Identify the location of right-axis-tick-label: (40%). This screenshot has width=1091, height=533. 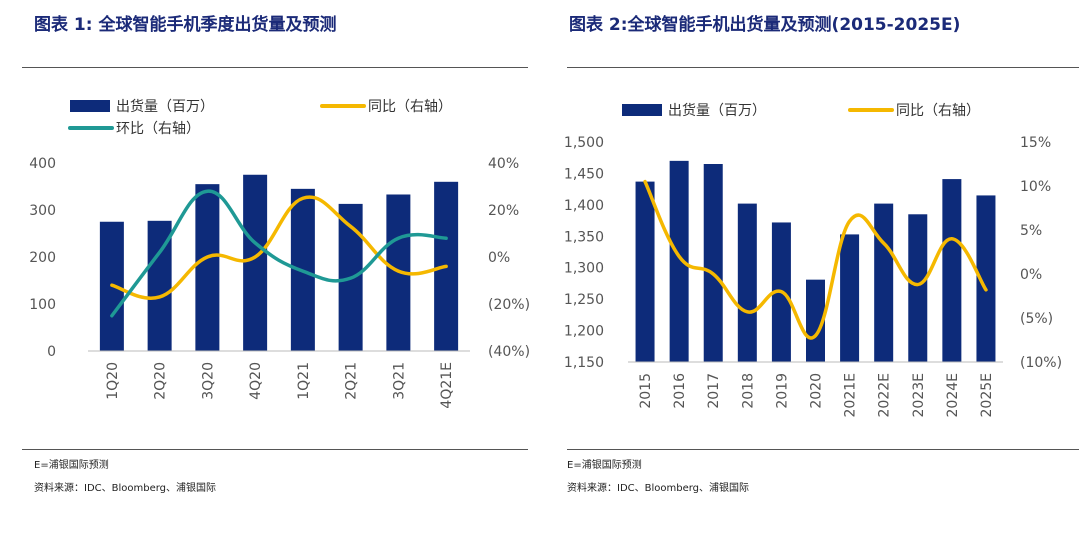
(509, 352).